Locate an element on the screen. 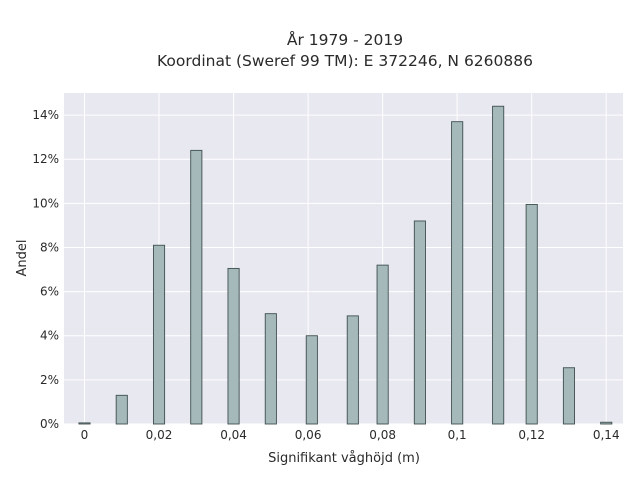  x-tick-label: 0,02 is located at coordinates (159, 435).